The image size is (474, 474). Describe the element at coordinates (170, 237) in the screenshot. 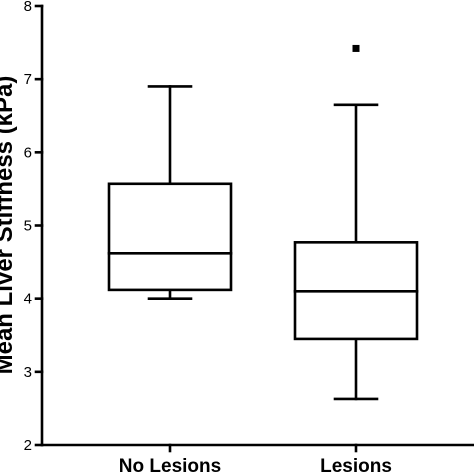

I see `box-no-lesions` at that location.